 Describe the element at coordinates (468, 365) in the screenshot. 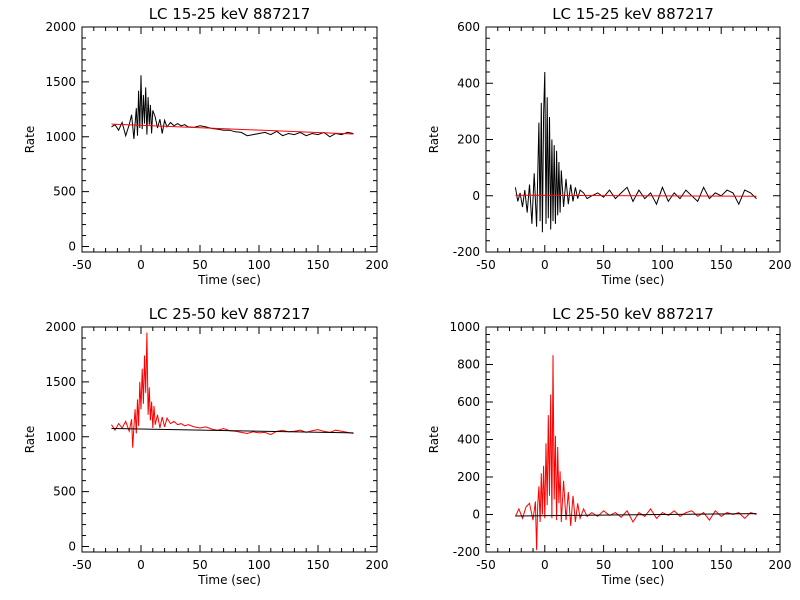

I see `y-tick-label: 800` at that location.